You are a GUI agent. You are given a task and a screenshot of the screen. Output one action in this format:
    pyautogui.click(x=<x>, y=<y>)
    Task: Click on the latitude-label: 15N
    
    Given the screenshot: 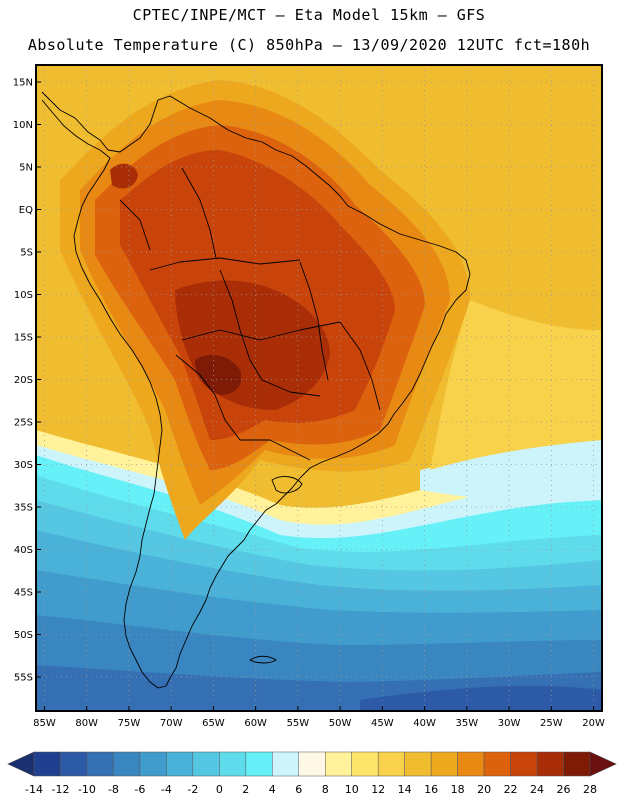 What is the action you would take?
    pyautogui.click(x=23, y=83)
    